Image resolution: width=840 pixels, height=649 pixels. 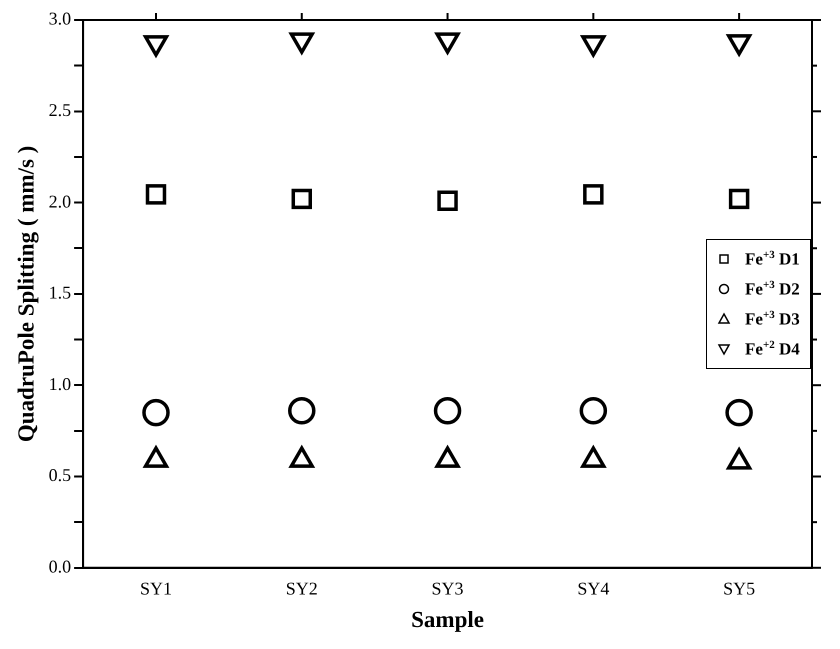 What do you see at coordinates (60, 201) in the screenshot?
I see `y-tick-label: 2.0` at bounding box center [60, 201].